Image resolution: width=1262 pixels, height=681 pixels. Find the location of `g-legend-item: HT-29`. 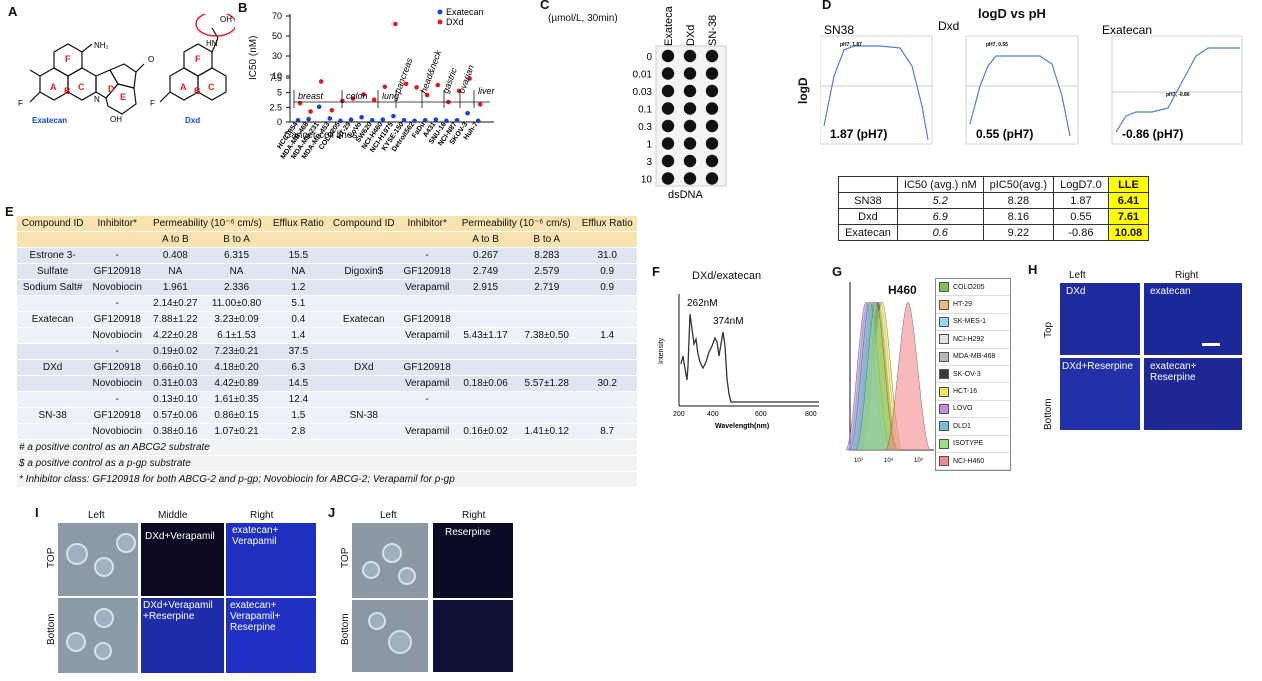

g-legend-item: HT-29 is located at coordinates (973, 305).